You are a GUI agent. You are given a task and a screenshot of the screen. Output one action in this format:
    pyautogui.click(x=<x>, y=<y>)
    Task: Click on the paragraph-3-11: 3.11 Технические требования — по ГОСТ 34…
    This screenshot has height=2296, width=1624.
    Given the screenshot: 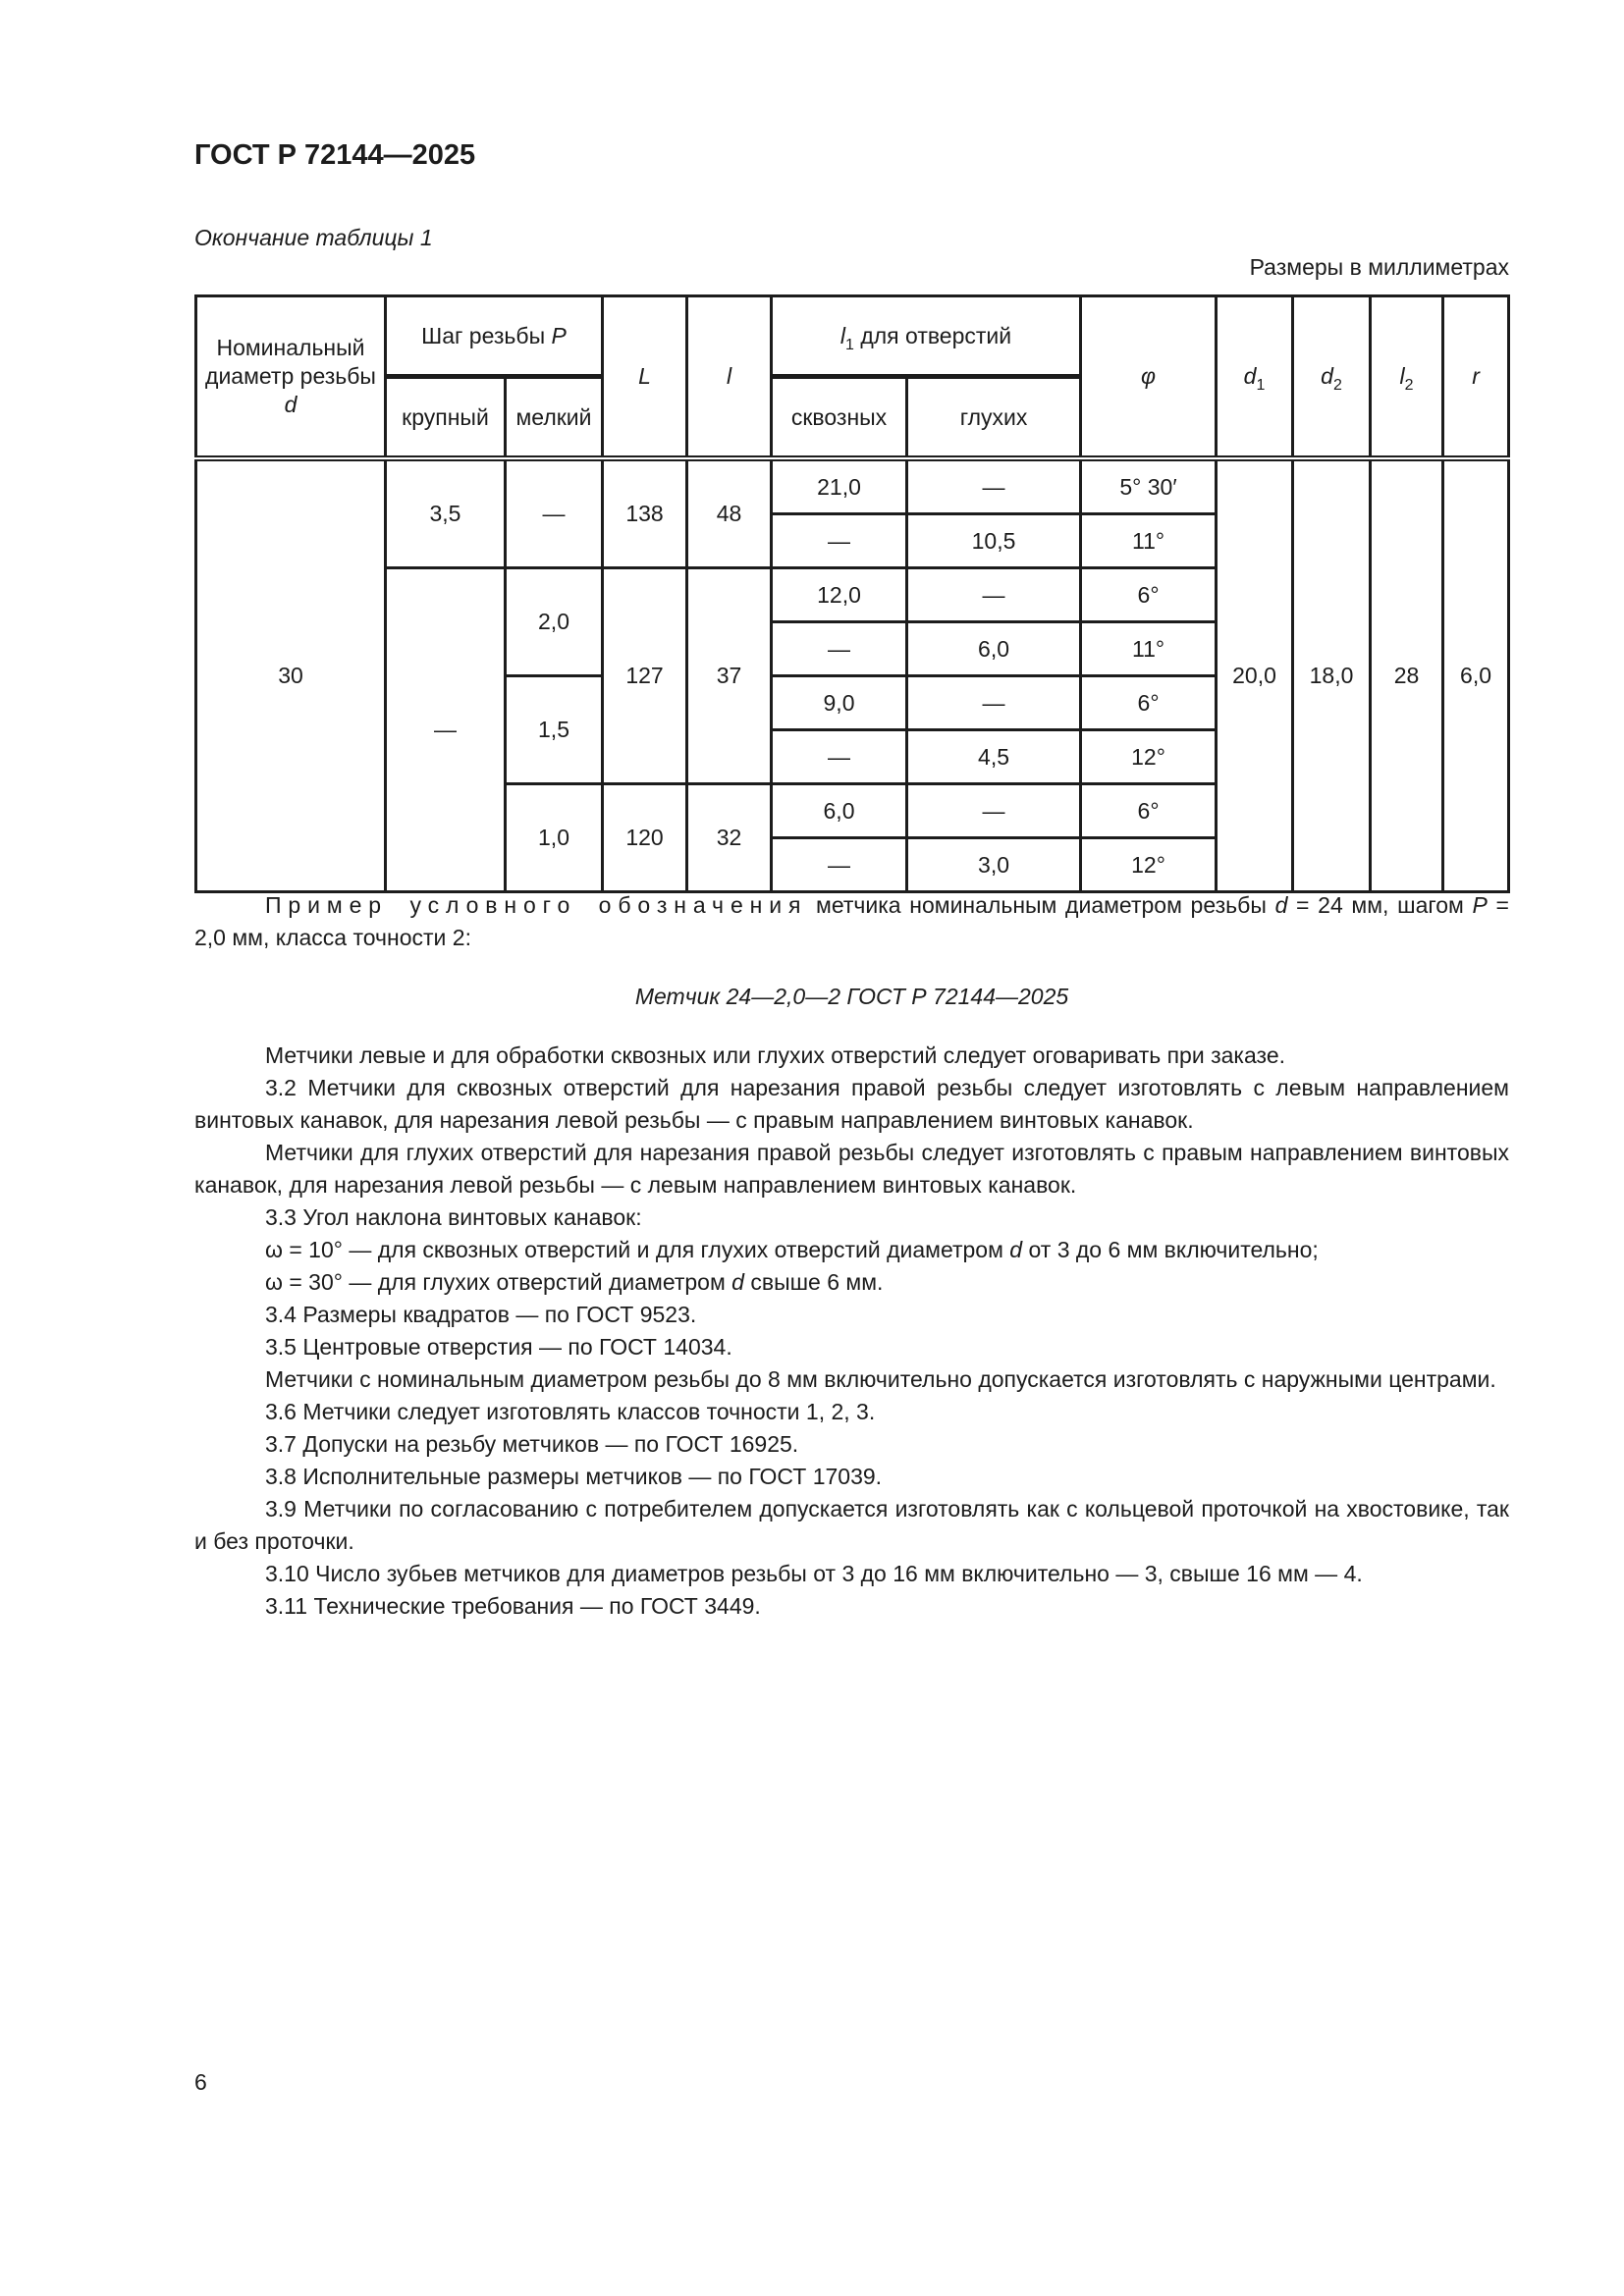 What is the action you would take?
    pyautogui.click(x=513, y=1606)
    